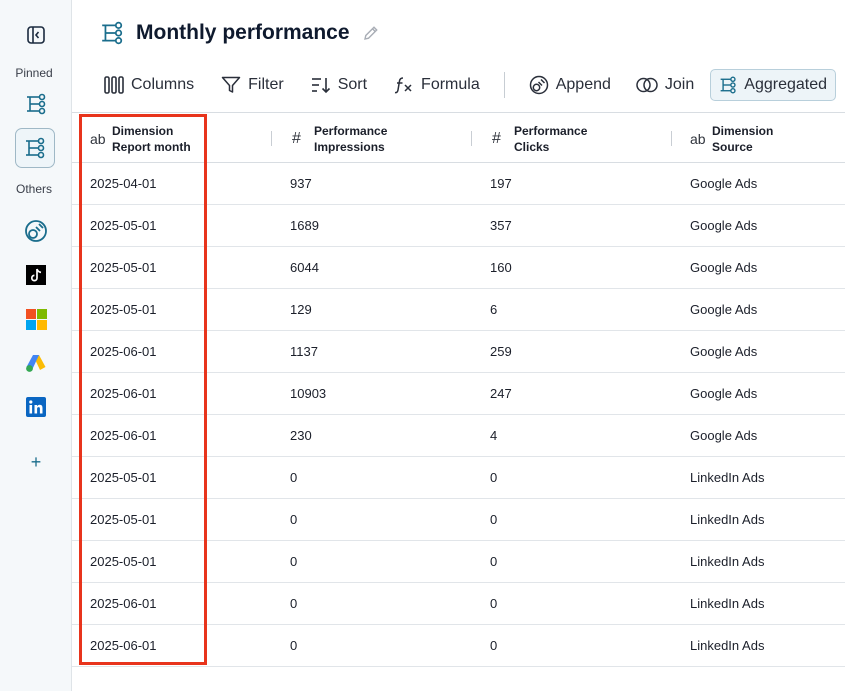 This screenshot has height=691, width=845. I want to click on others-label: Others, so click(33, 189).